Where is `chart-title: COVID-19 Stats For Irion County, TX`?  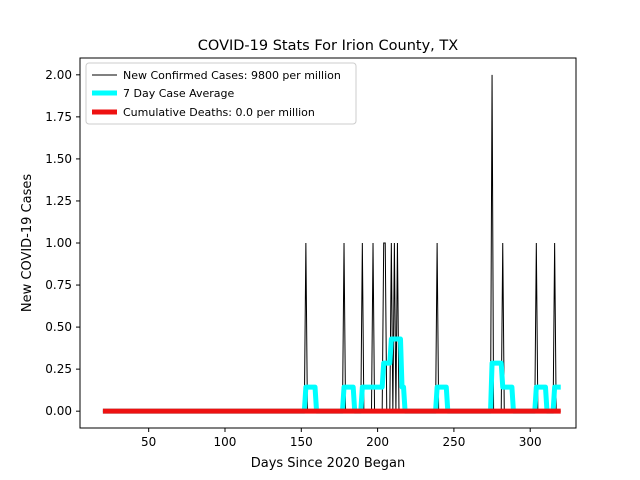 chart-title: COVID-19 Stats For Irion County, TX is located at coordinates (328, 46).